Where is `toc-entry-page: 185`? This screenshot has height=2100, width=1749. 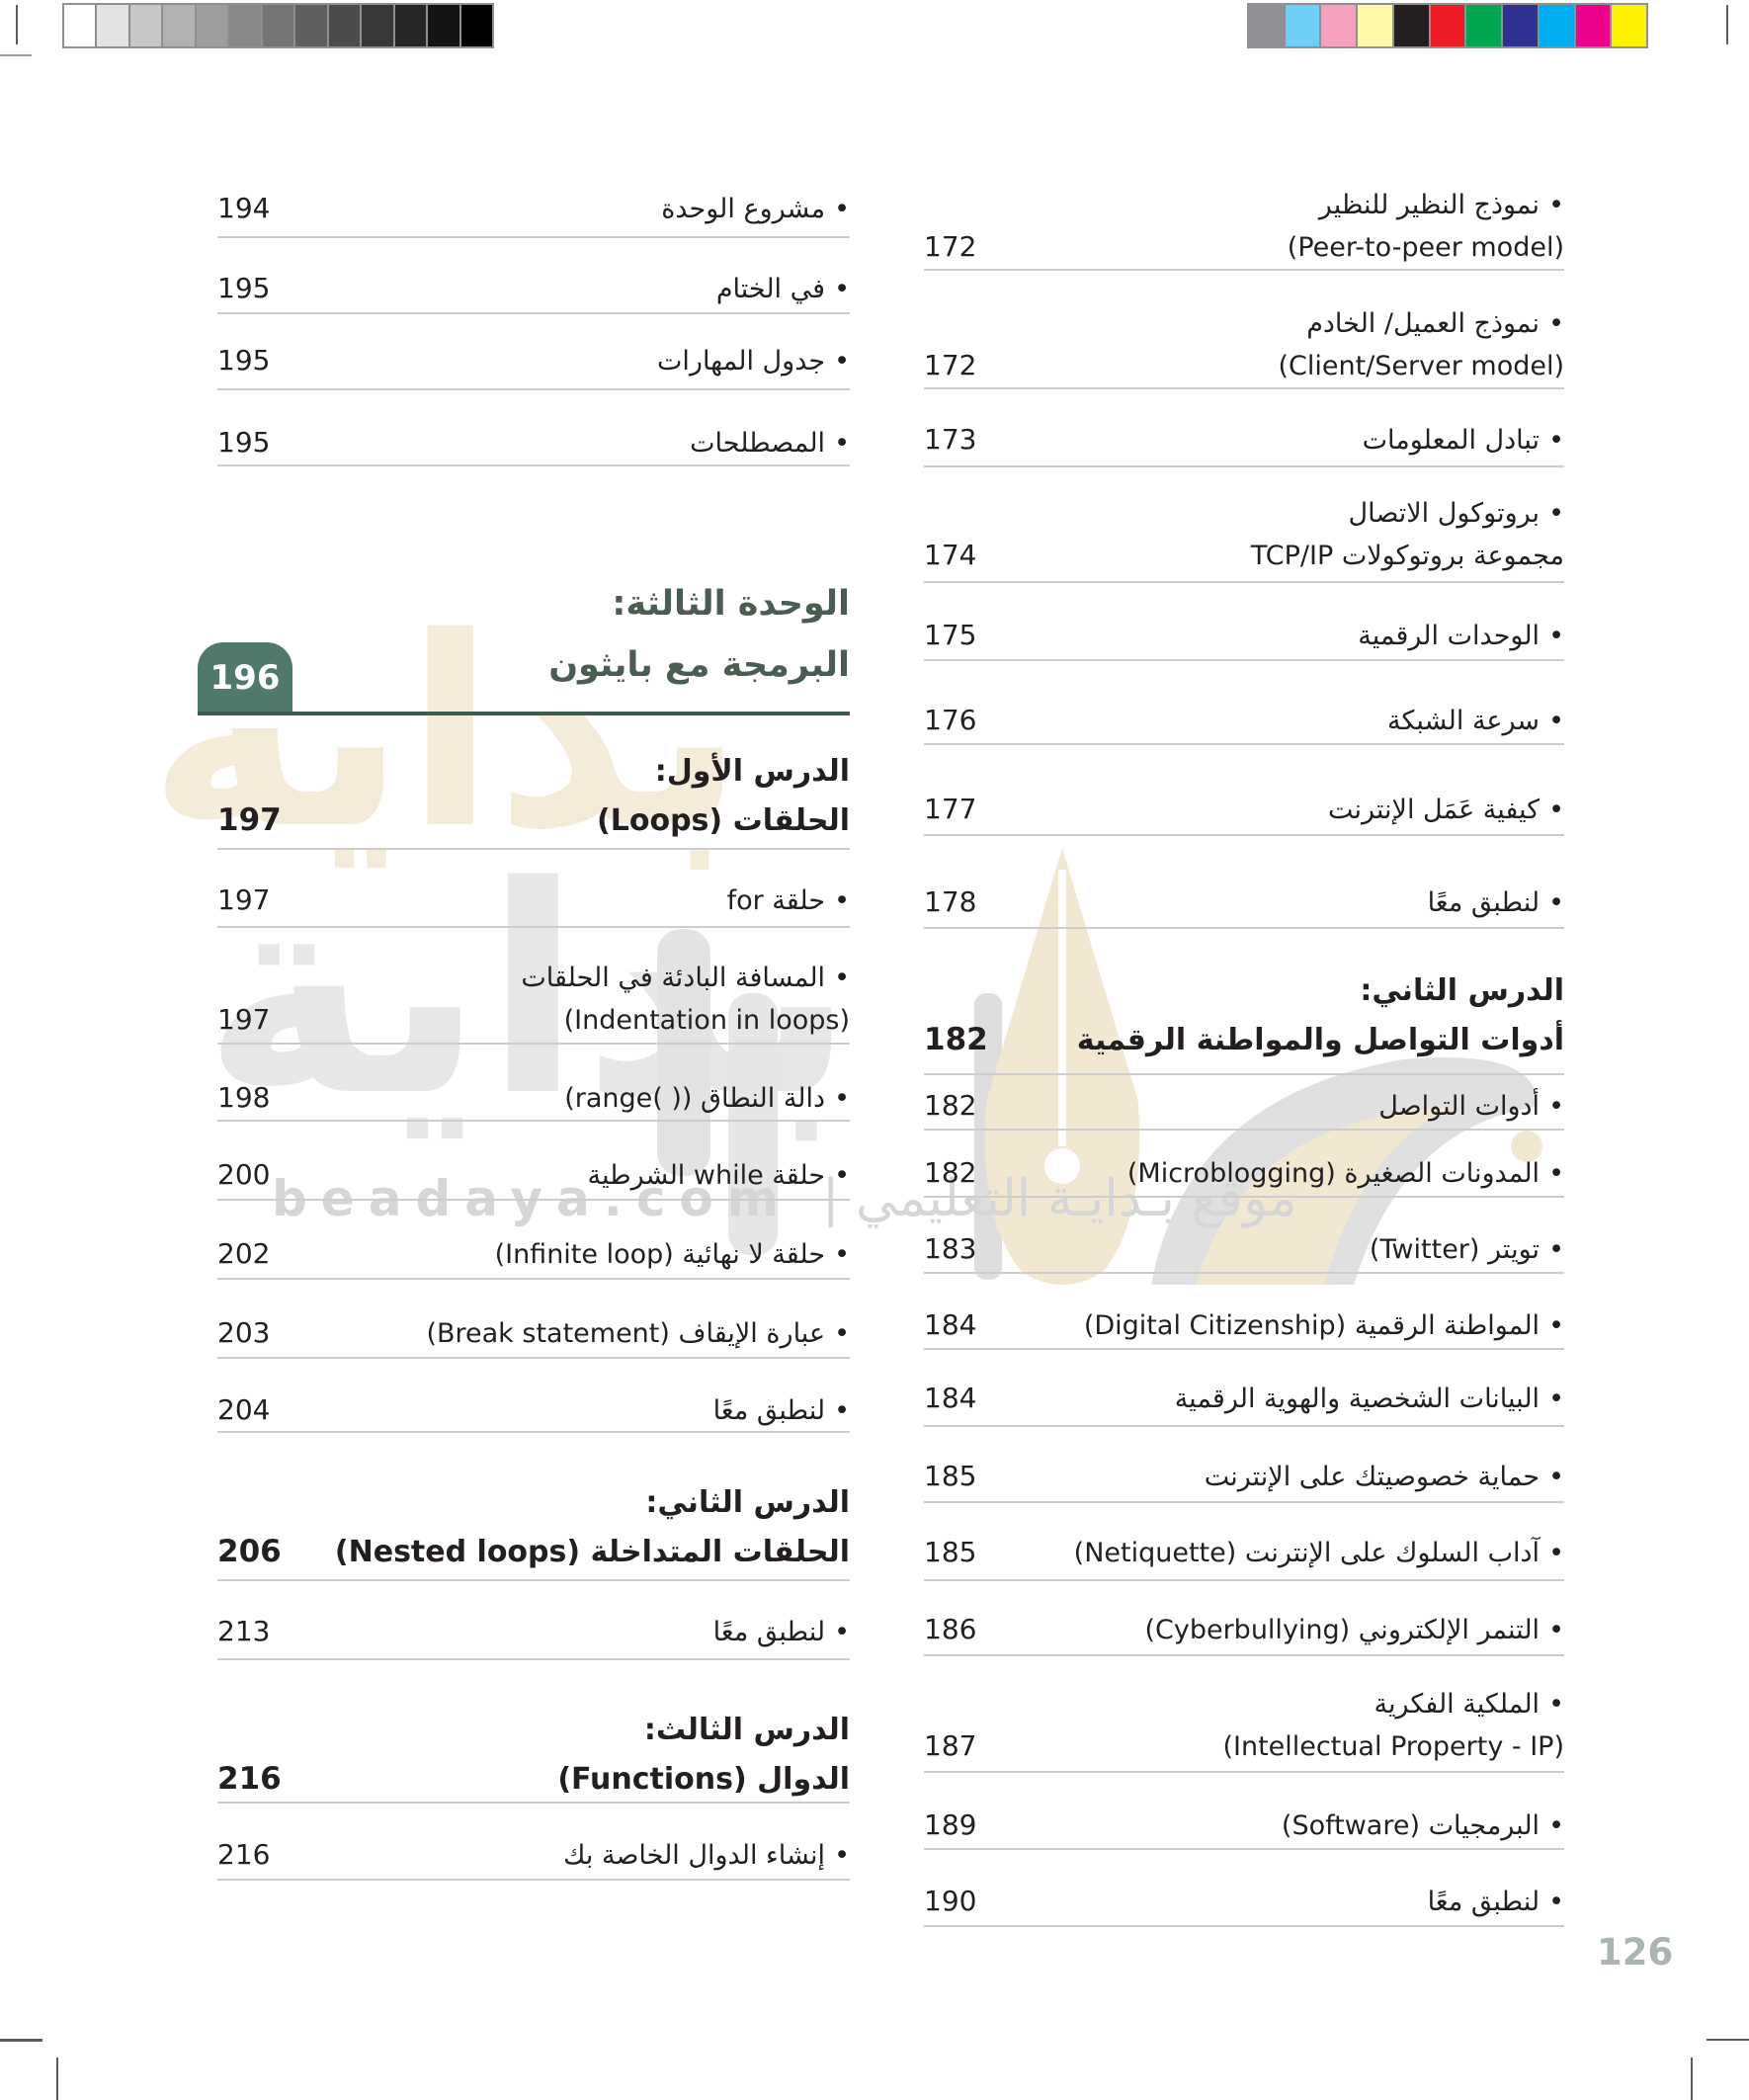
toc-entry-page: 185 is located at coordinates (950, 1552).